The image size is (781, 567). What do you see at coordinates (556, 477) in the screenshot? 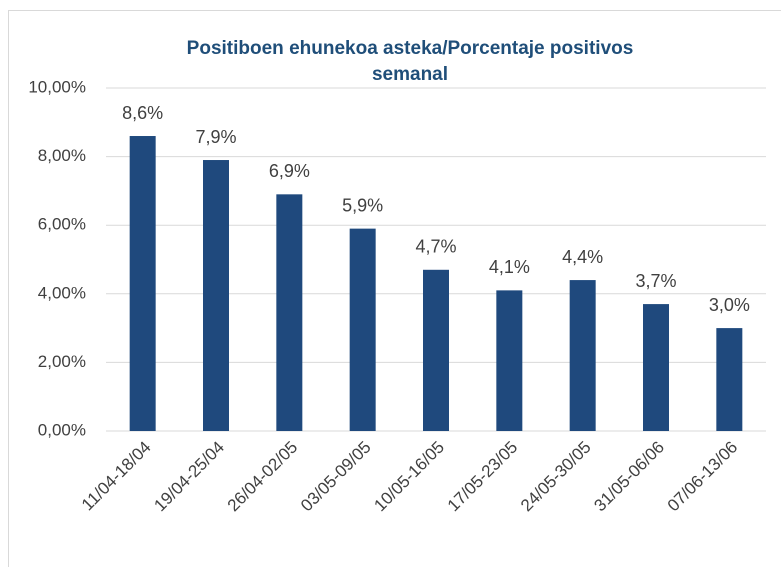
I see `x-tick-label: 24/05-30/05` at bounding box center [556, 477].